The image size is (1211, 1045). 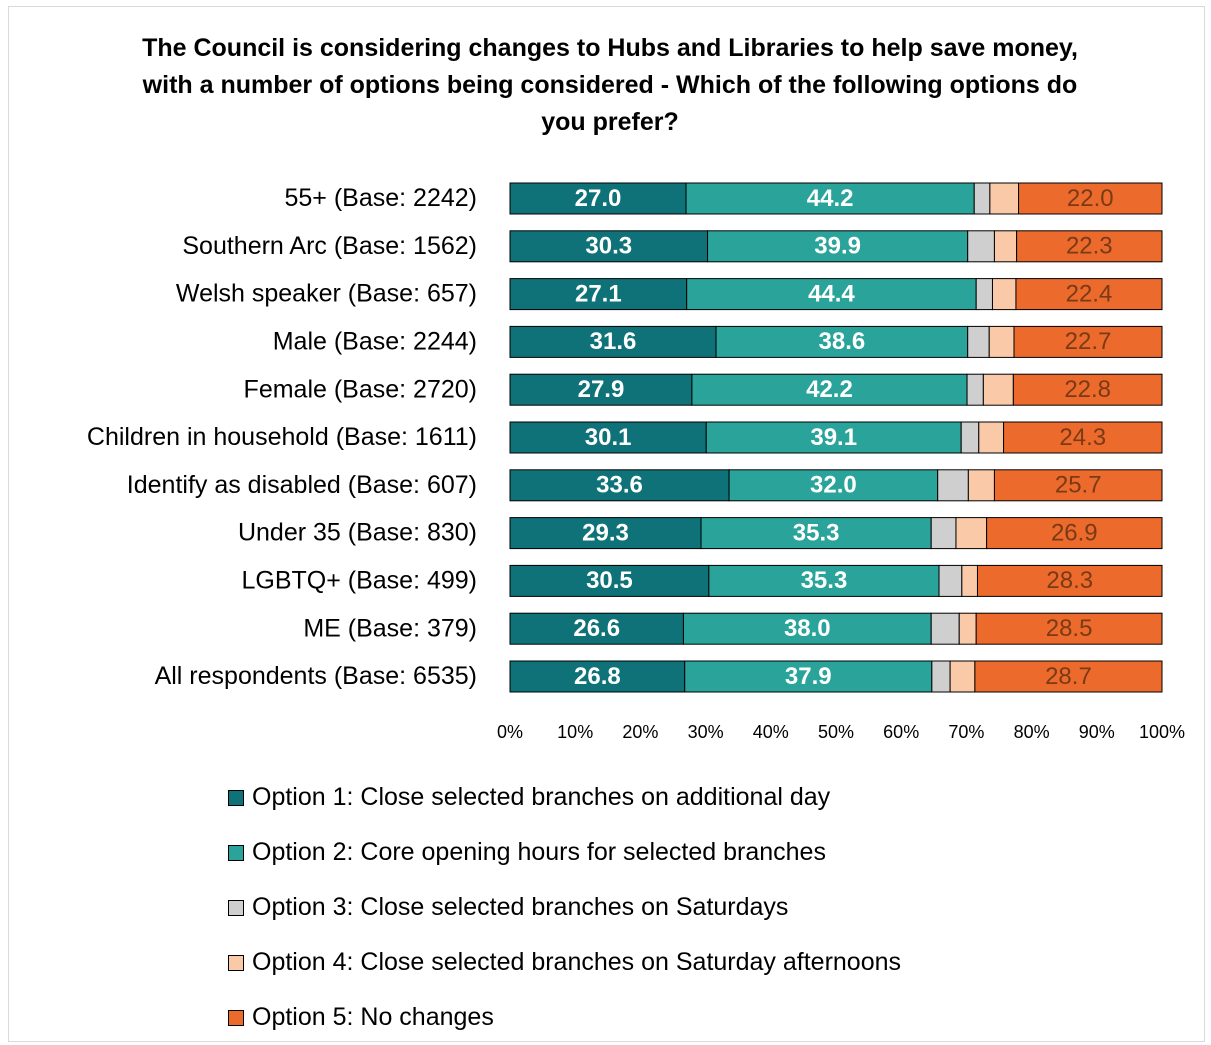 I want to click on data-label: 38.6, so click(x=842, y=341).